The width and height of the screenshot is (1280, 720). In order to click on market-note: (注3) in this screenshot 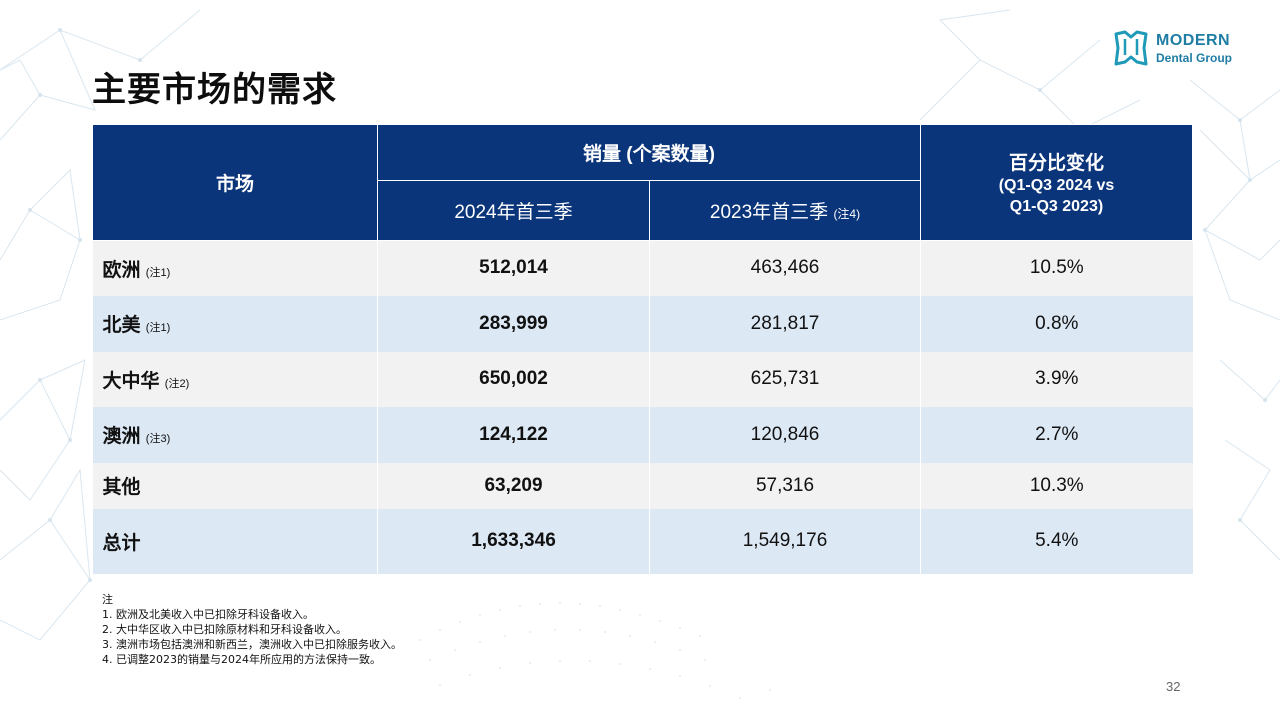, I will do `click(158, 439)`.